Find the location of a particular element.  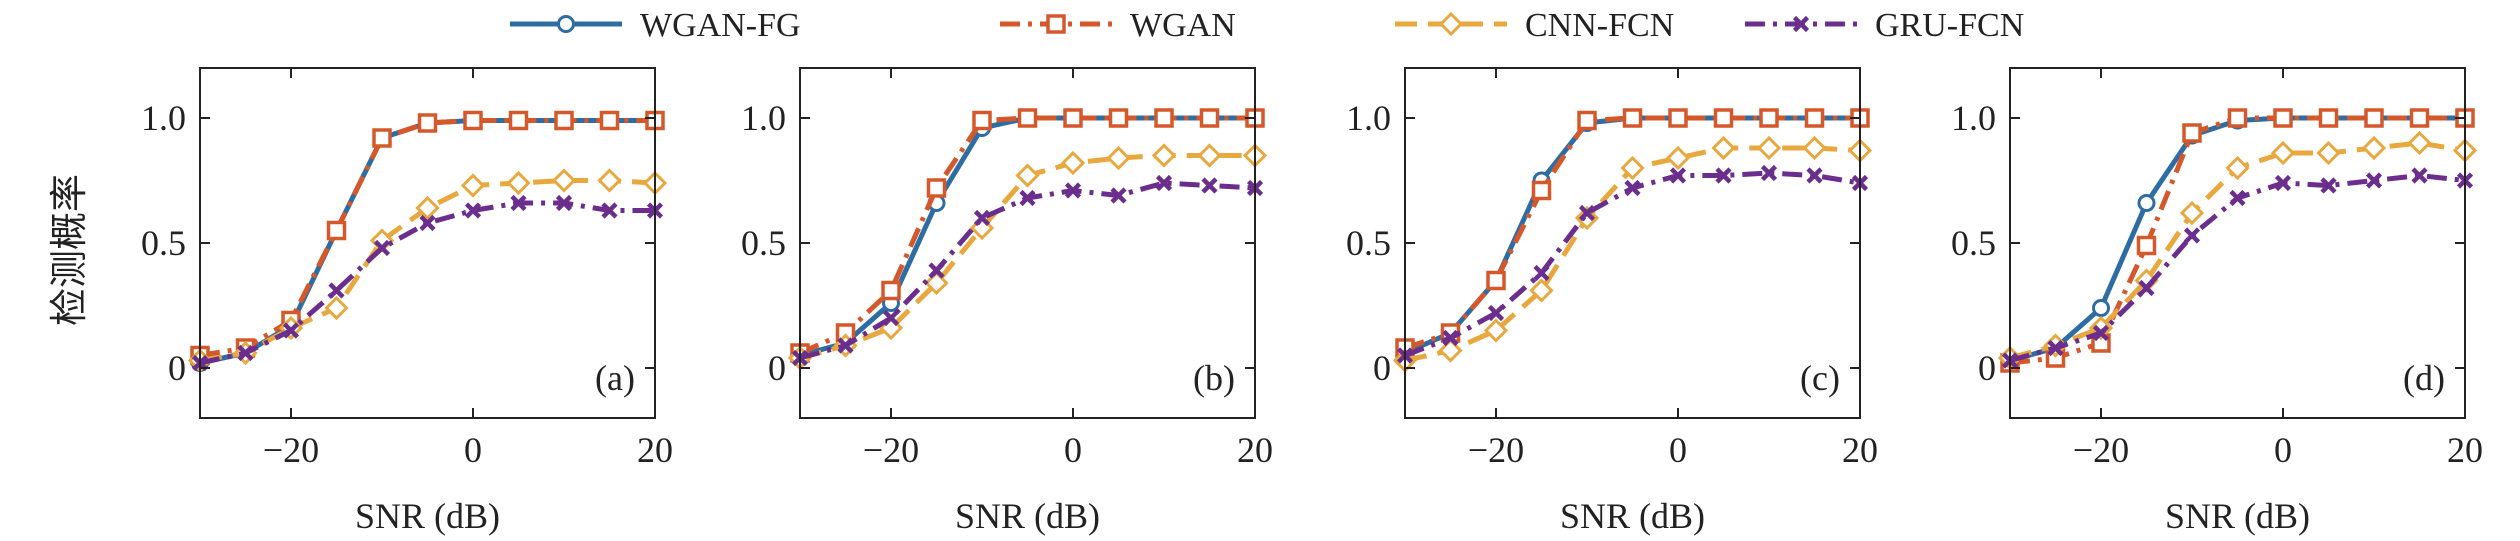

panel-label: (d) is located at coordinates (2424, 378).